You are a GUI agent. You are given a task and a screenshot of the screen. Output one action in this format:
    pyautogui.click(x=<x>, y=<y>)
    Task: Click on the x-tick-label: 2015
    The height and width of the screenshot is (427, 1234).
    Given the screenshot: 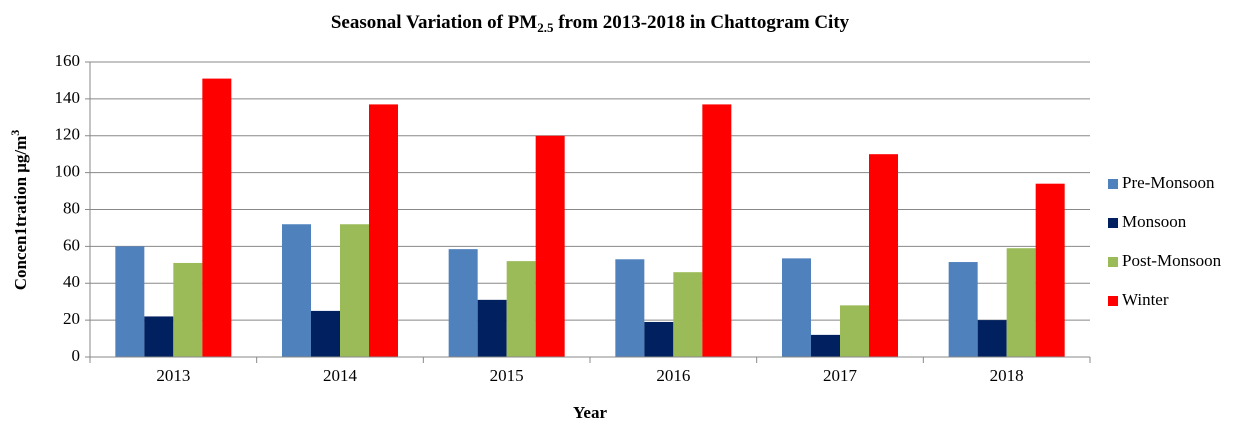 What is the action you would take?
    pyautogui.click(x=507, y=375)
    